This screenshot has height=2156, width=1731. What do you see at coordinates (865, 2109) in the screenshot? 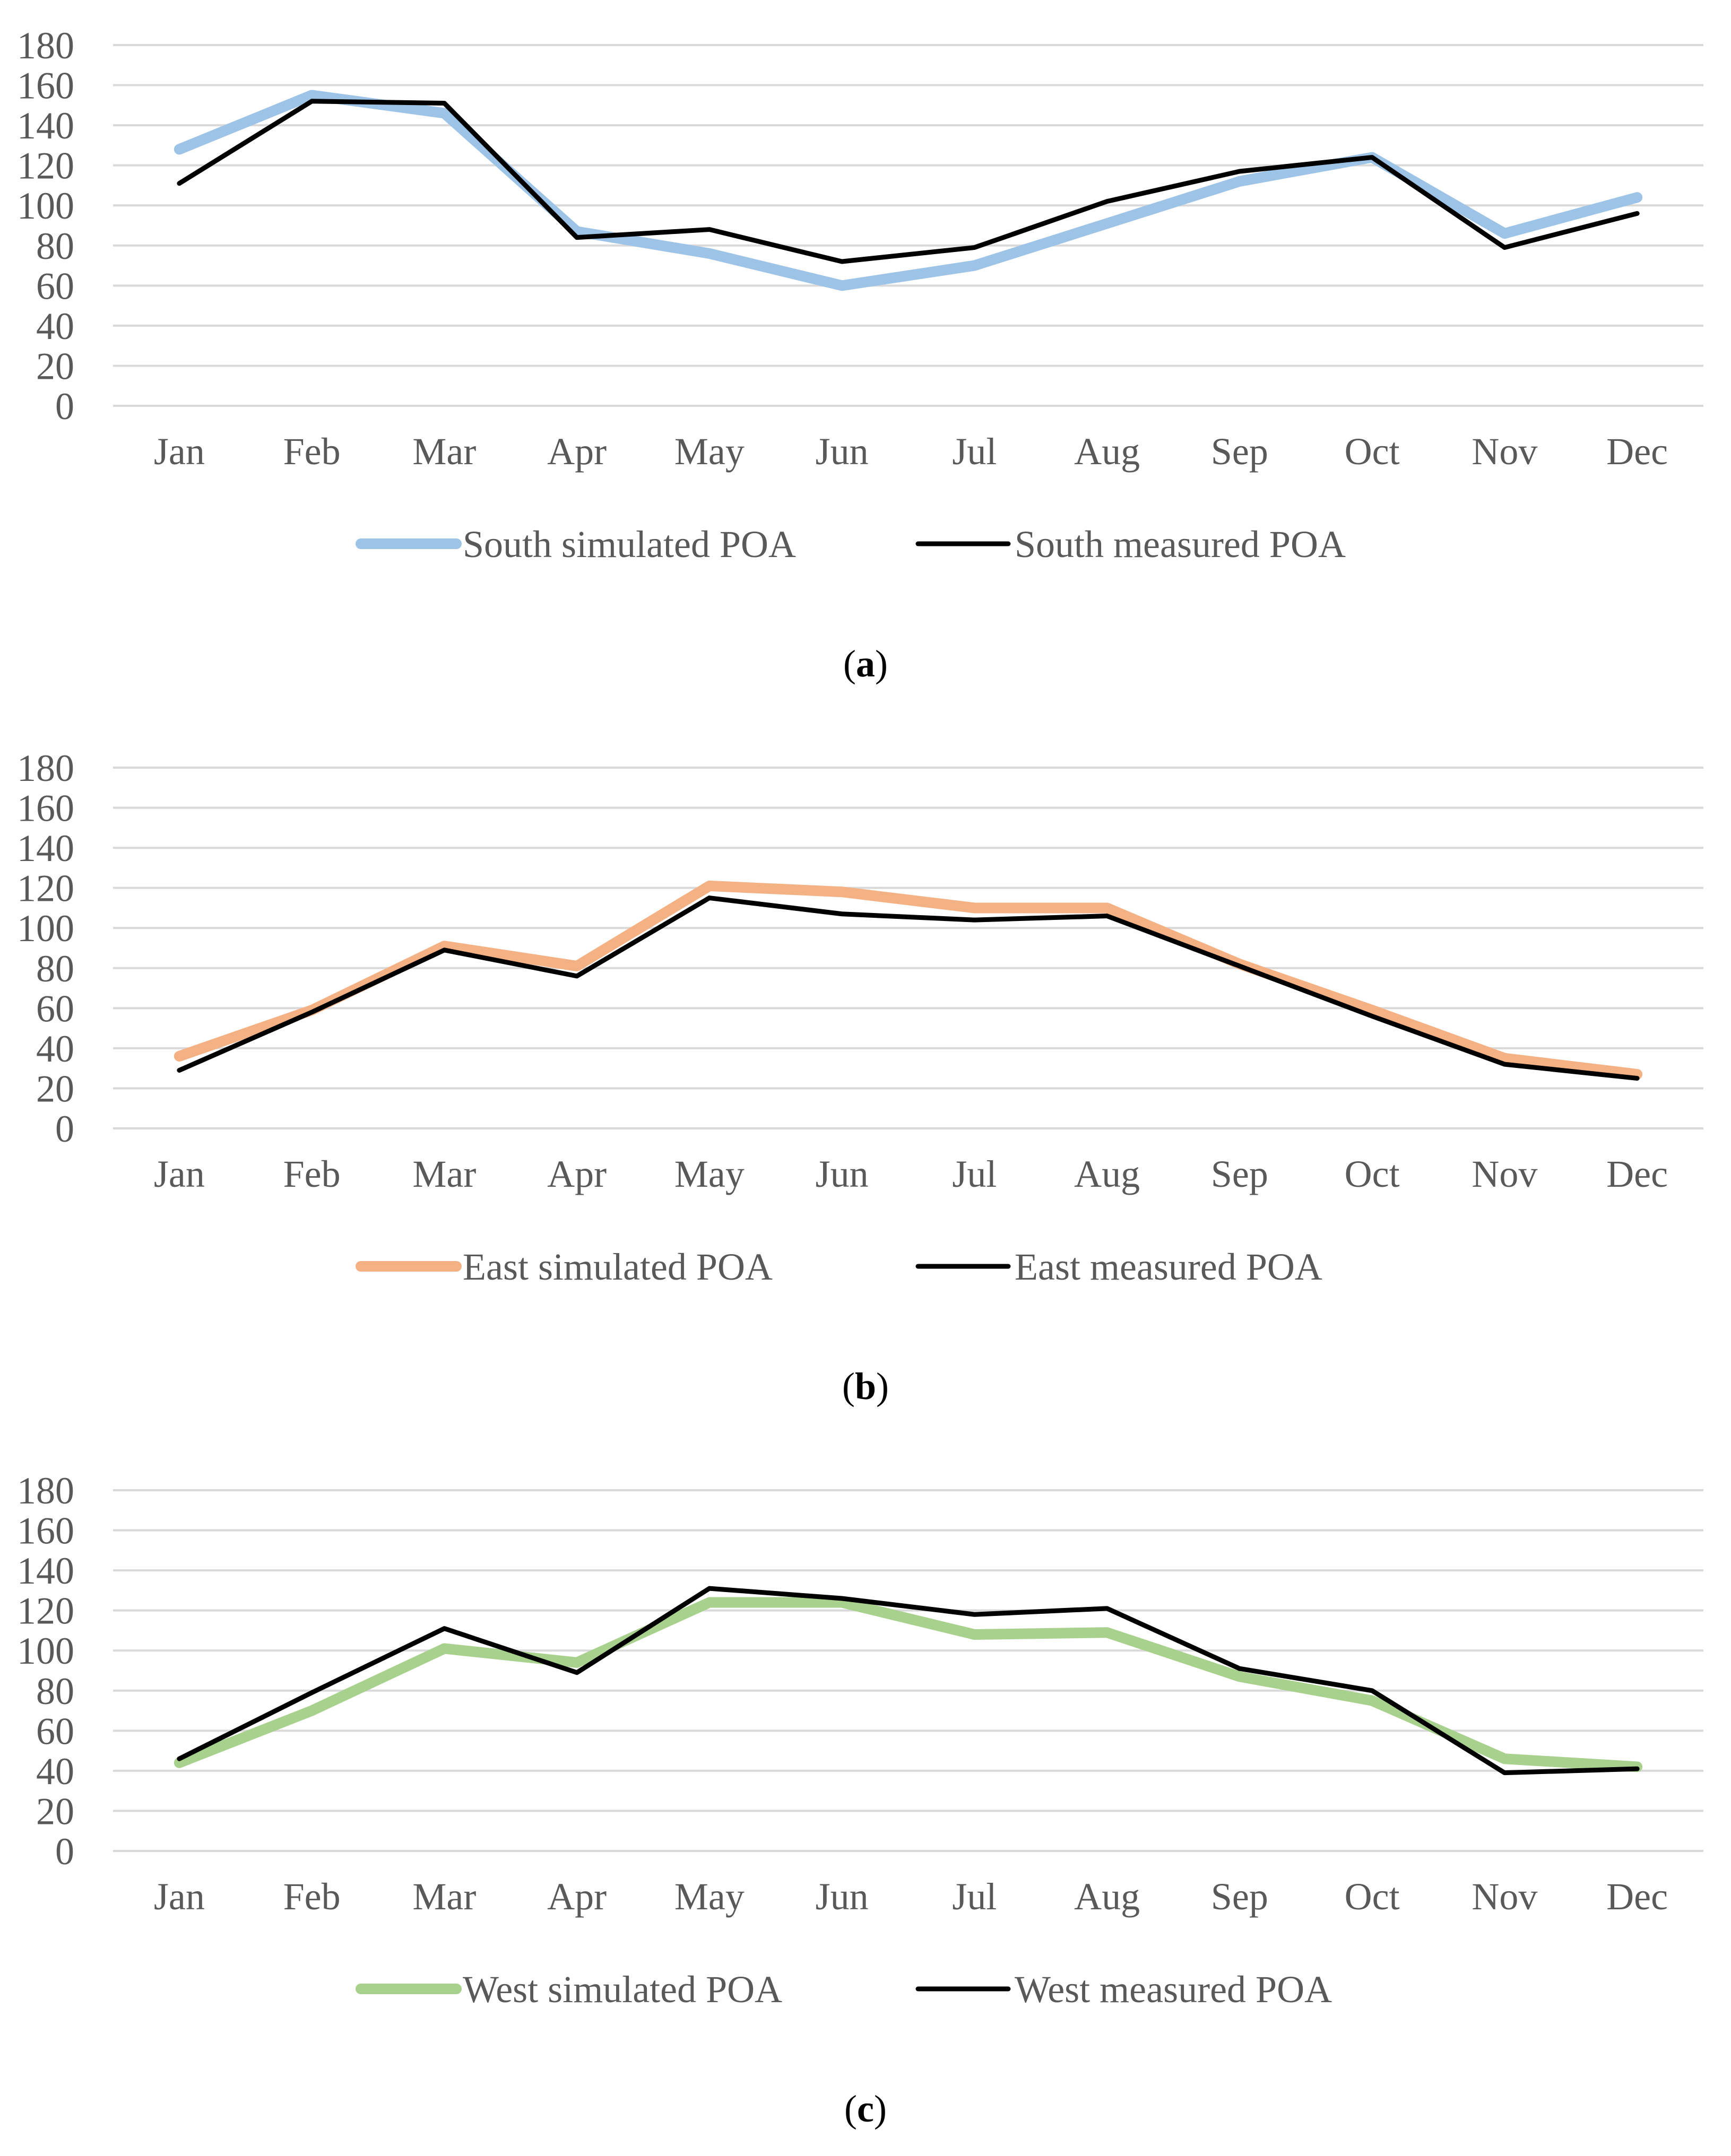
I see `panel-caption: (c)` at bounding box center [865, 2109].